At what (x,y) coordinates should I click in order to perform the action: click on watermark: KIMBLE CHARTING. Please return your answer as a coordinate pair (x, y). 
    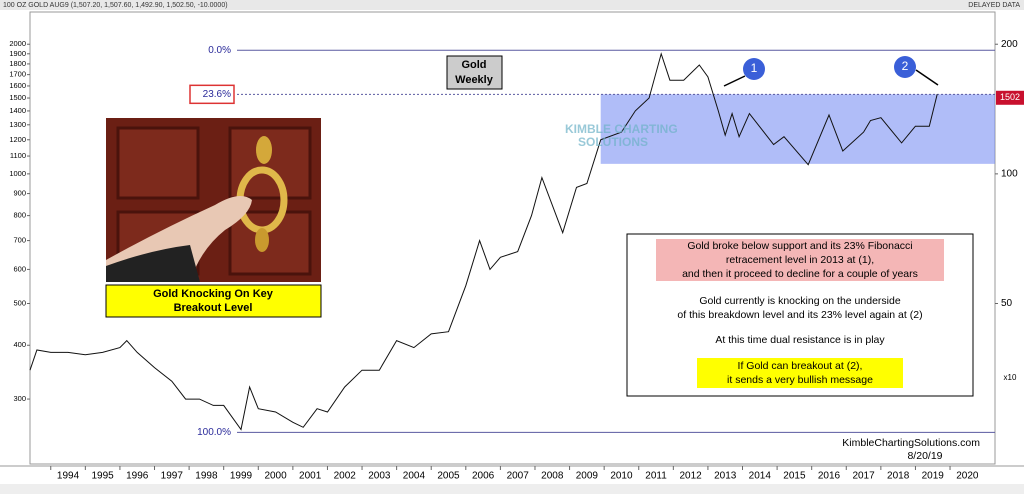
    Looking at the image, I should click on (621, 129).